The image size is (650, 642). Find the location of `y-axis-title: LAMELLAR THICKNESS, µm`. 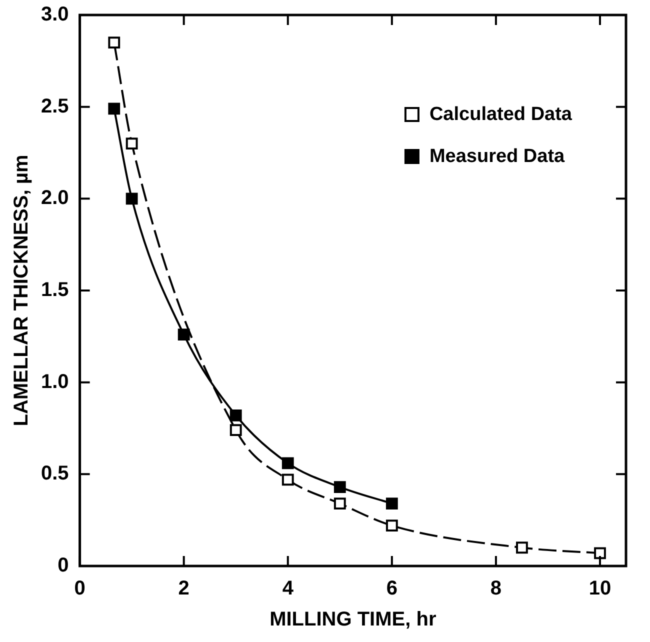

y-axis-title: LAMELLAR THICKNESS, µm is located at coordinates (21, 290).